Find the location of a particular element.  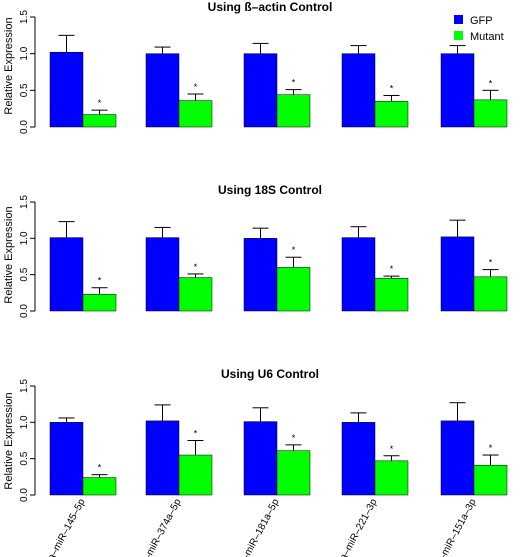

legend-swatch-gfp is located at coordinates (458, 19).